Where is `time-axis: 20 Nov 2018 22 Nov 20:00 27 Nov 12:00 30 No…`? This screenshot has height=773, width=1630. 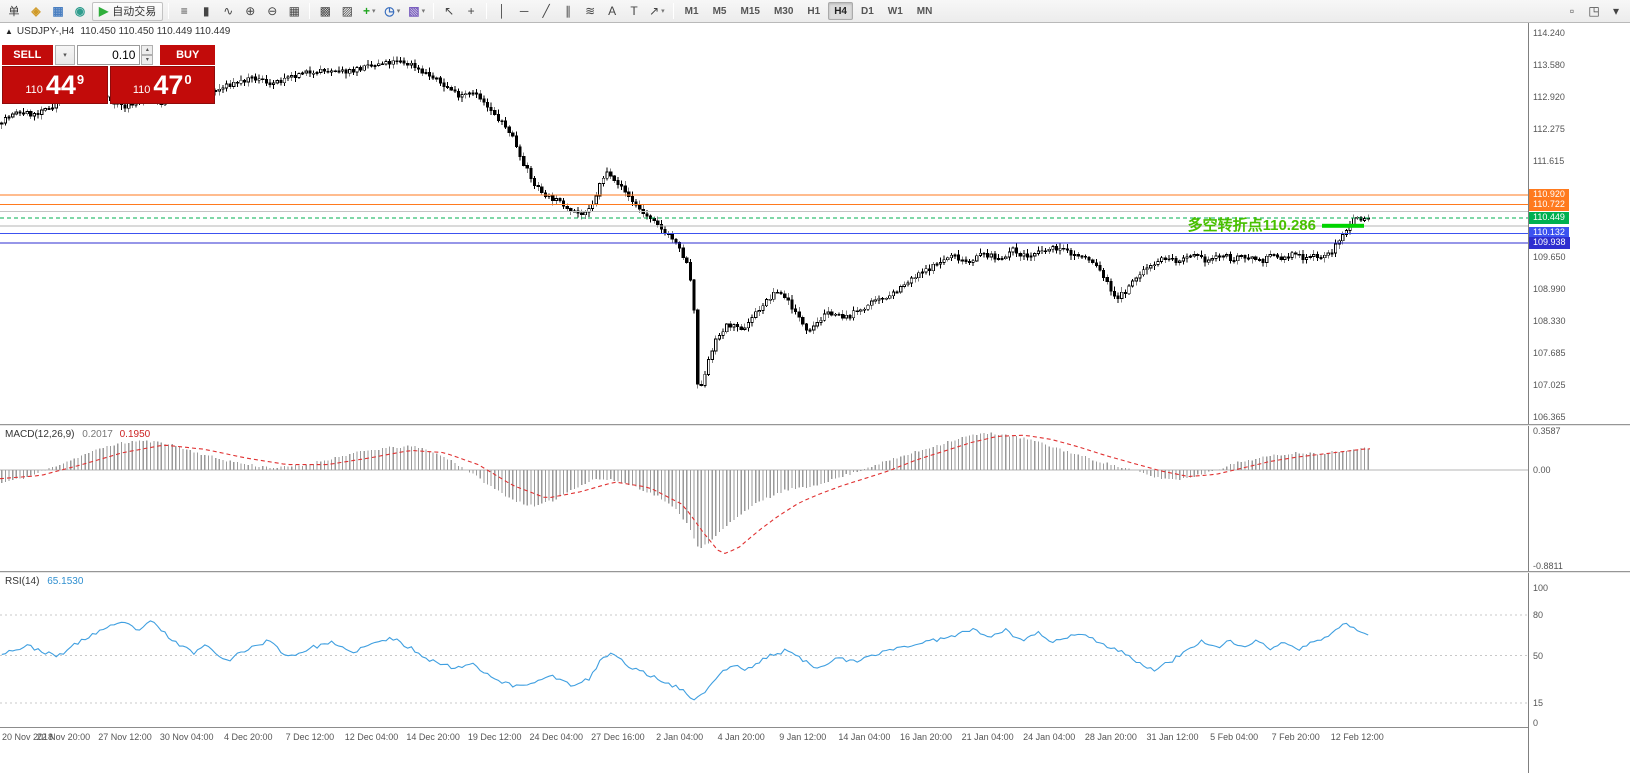 time-axis: 20 Nov 2018 22 Nov 20:00 27 Nov 12:00 30 No… is located at coordinates (815, 750).